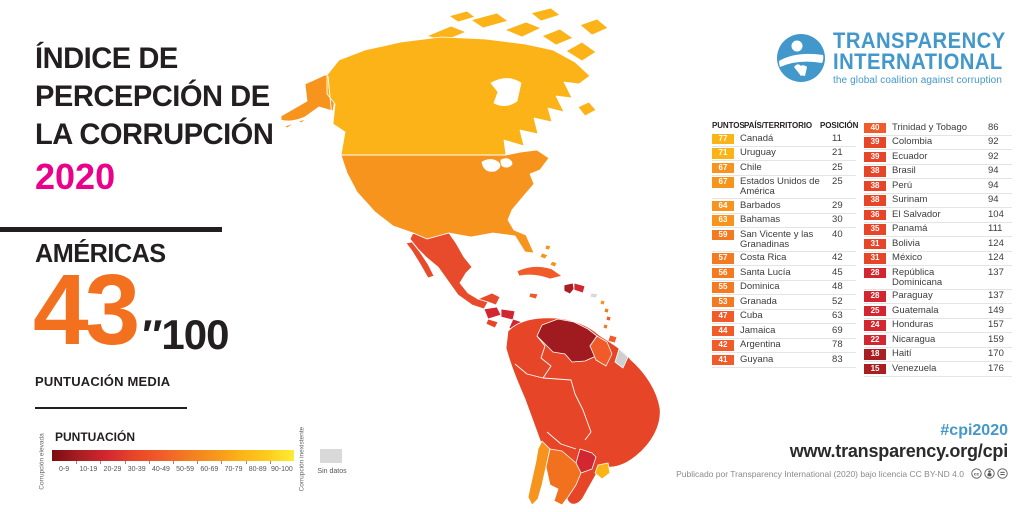  Describe the element at coordinates (918, 80) in the screenshot. I see `logo-tagline: the global coalition against corruption` at that location.